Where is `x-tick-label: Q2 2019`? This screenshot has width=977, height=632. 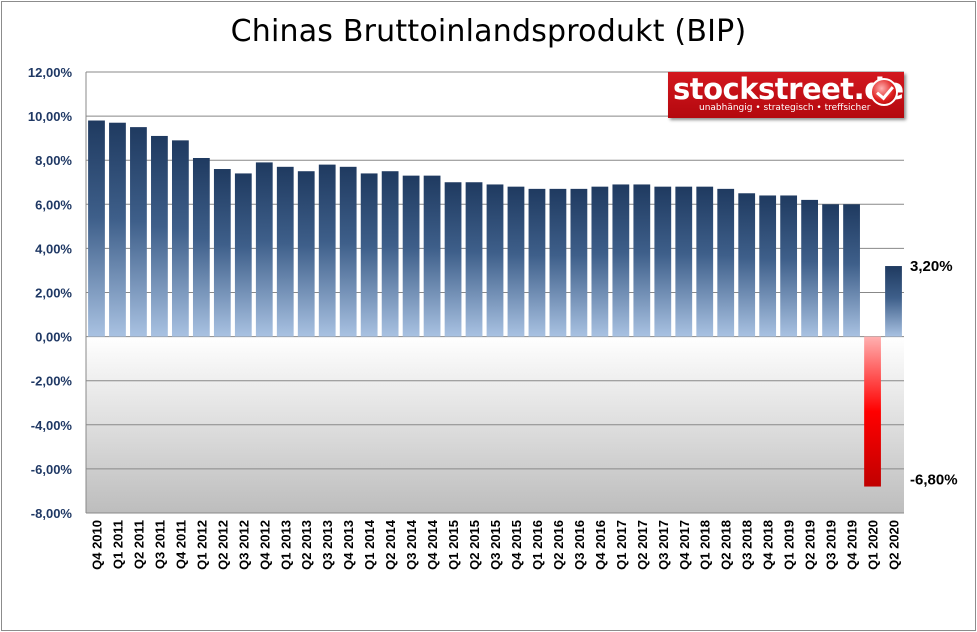 x-tick-label: Q2 2019 is located at coordinates (810, 545).